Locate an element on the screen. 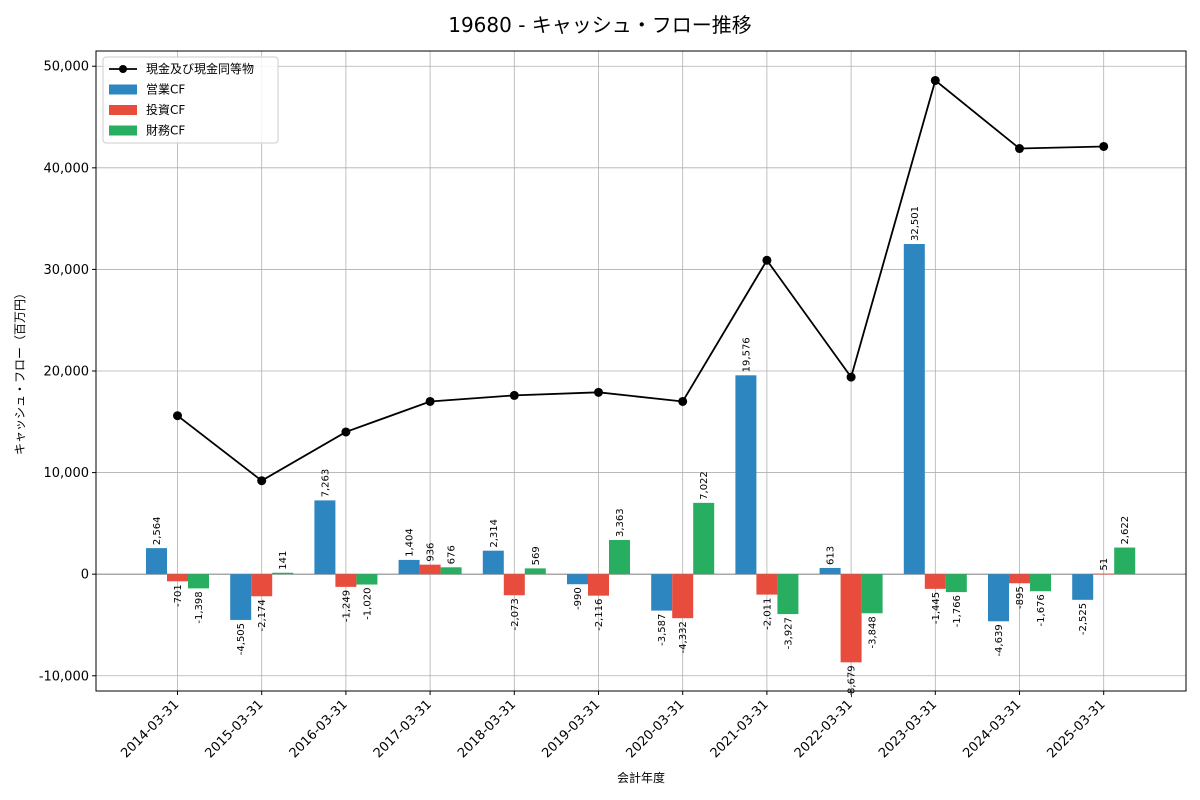 This screenshot has height=800, width=1200. bar-value-label: -2,116 is located at coordinates (599, 615).